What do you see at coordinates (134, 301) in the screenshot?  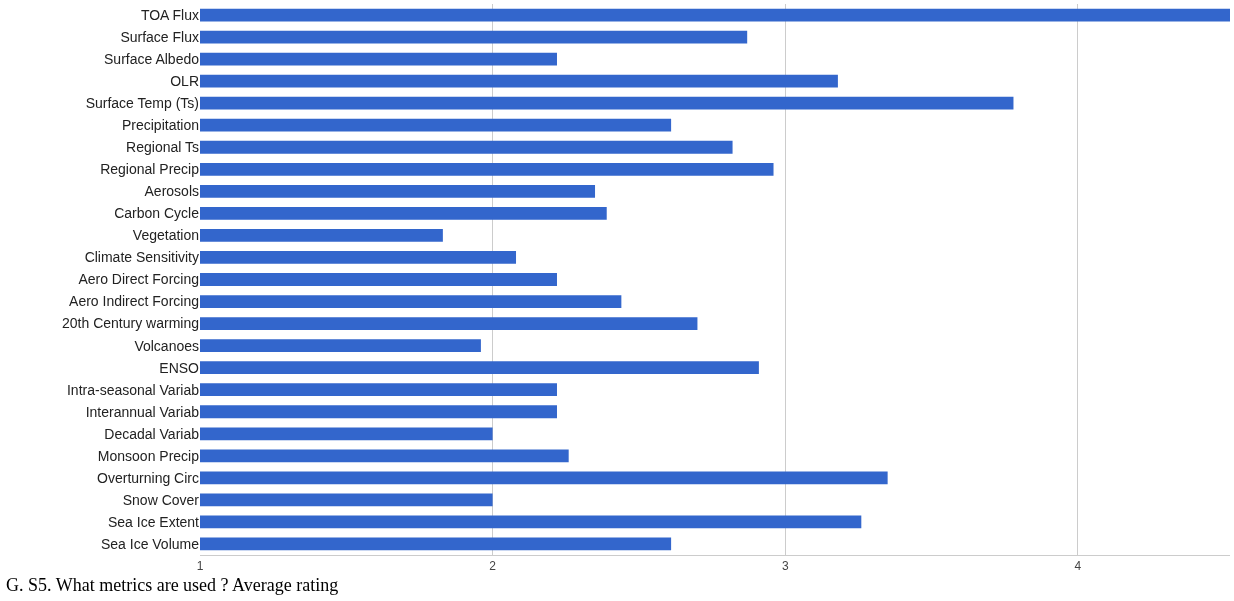 I see `y-tick-label: Aero Indirect Forcing` at bounding box center [134, 301].